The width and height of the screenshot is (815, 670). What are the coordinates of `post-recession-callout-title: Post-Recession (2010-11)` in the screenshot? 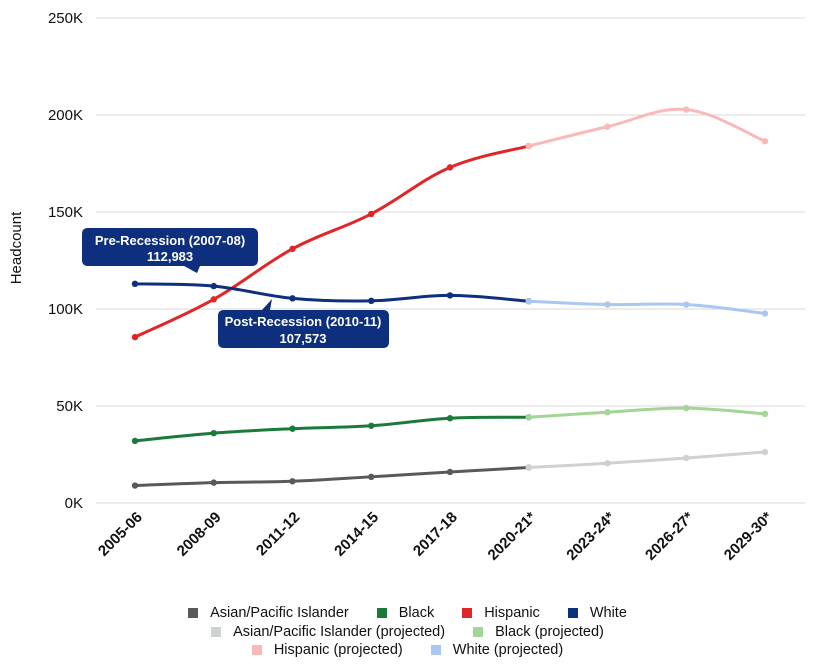 It's located at (303, 321).